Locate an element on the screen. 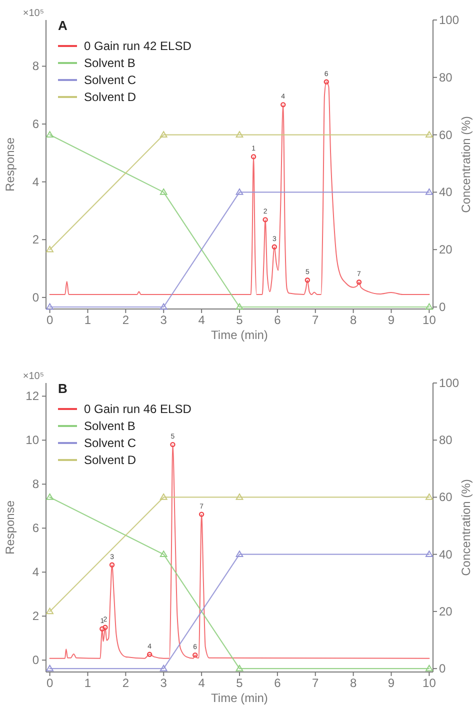 The height and width of the screenshot is (725, 474). y-tick-label: 12 is located at coordinates (33, 396).